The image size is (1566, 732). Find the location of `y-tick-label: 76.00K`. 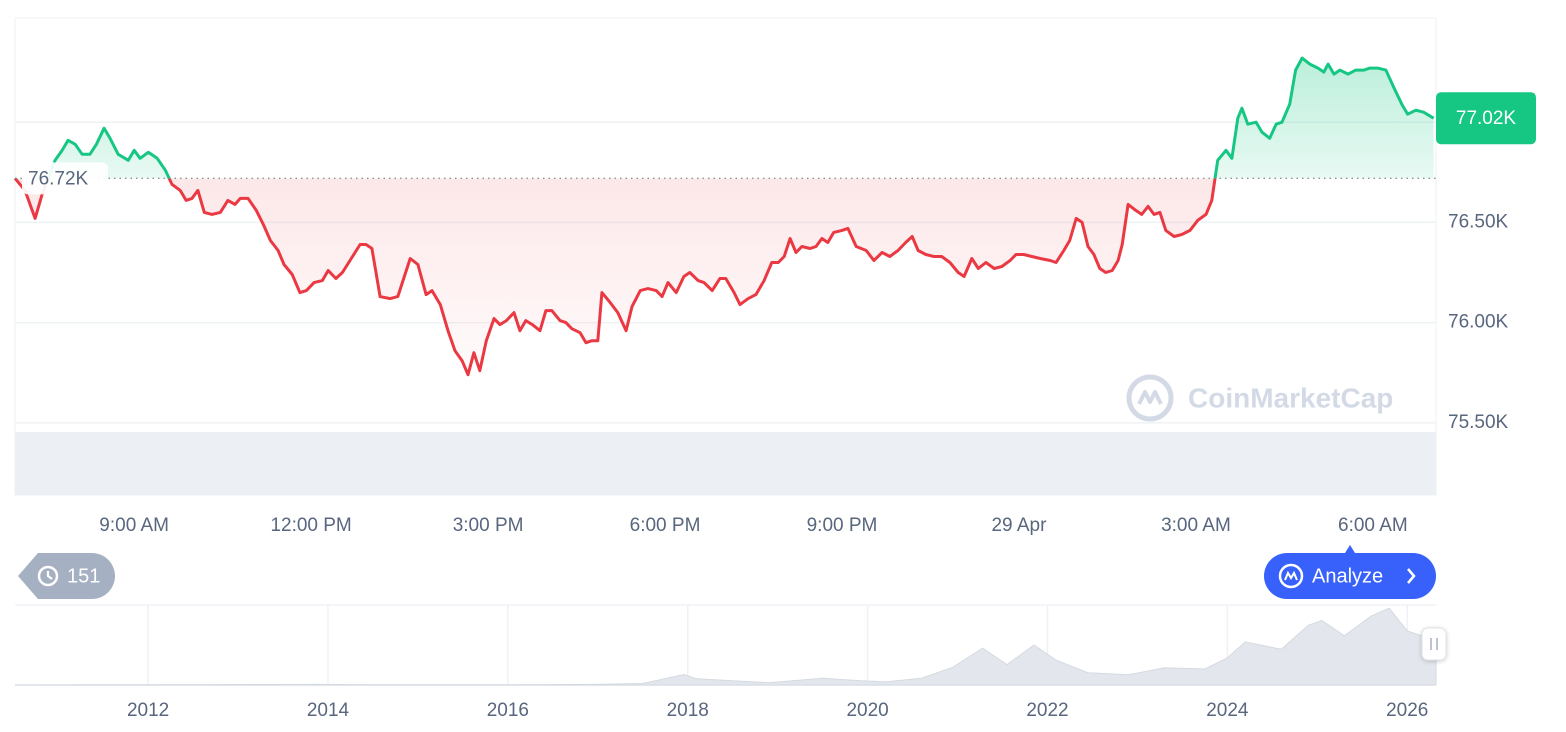

y-tick-label: 76.00K is located at coordinates (1478, 322).